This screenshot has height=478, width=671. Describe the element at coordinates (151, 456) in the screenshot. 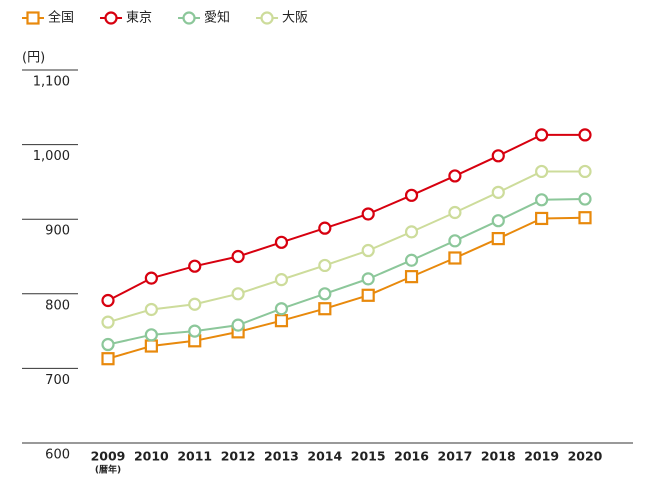

I see `x-tick-label: 2010` at that location.